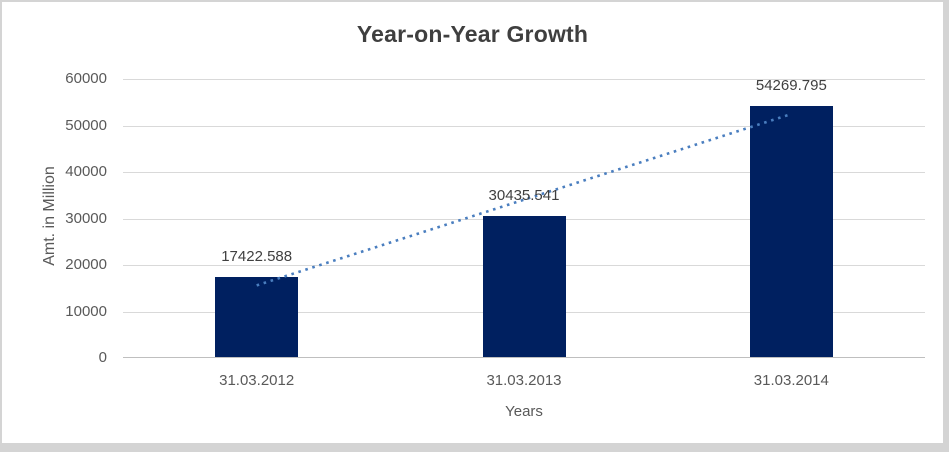  I want to click on y-tick-label: 40000, so click(86, 171).